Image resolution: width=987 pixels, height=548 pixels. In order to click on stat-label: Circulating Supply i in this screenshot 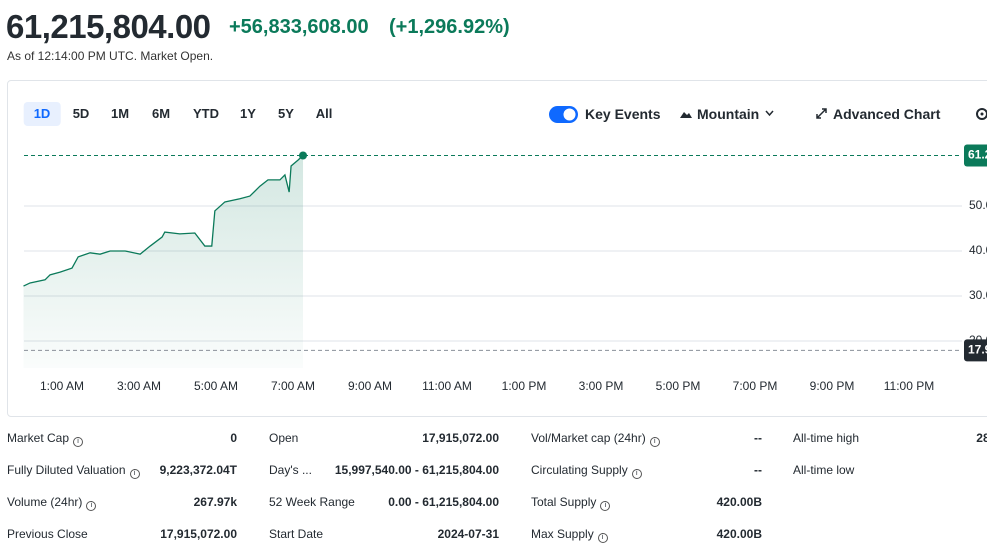, I will do `click(586, 470)`.